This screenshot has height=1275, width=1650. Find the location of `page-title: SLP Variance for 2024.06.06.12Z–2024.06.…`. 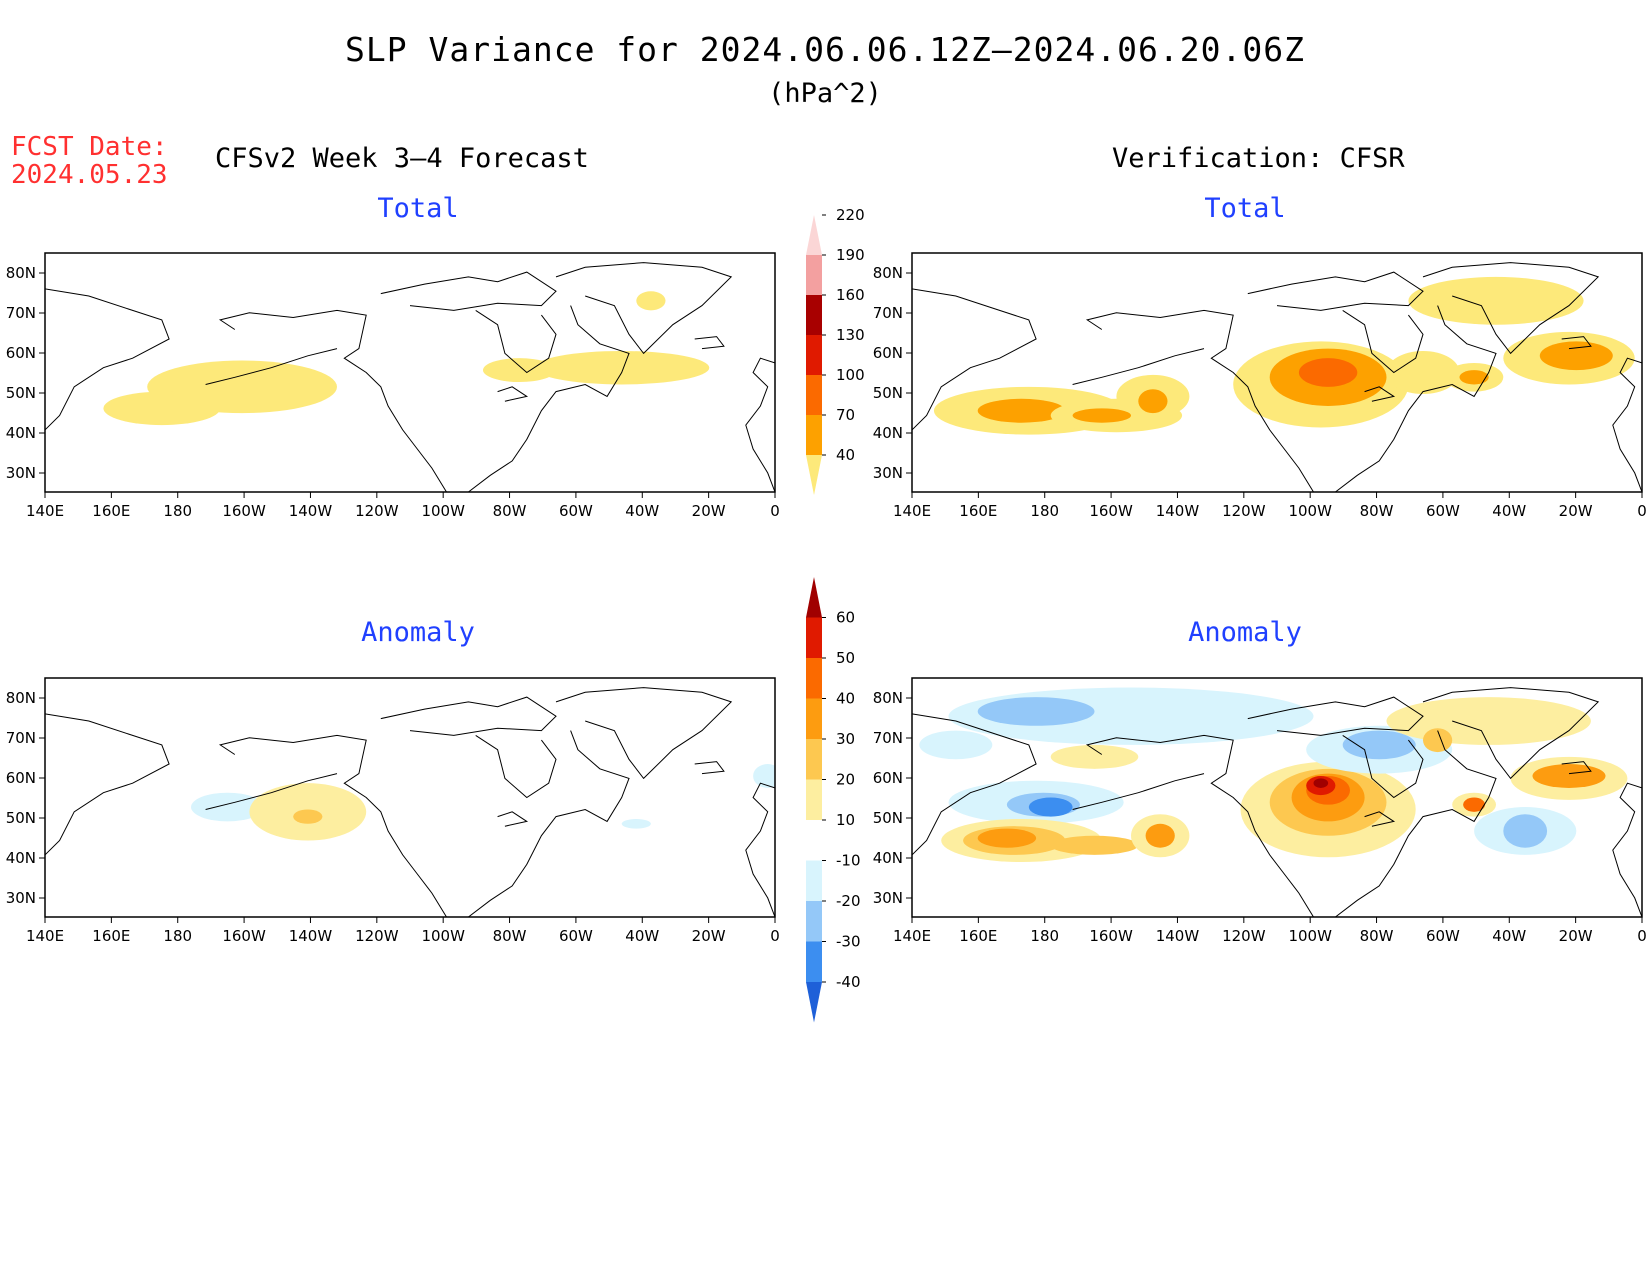

page-title: SLP Variance for 2024.06.06.12Z–2024.06.… is located at coordinates (825, 49).